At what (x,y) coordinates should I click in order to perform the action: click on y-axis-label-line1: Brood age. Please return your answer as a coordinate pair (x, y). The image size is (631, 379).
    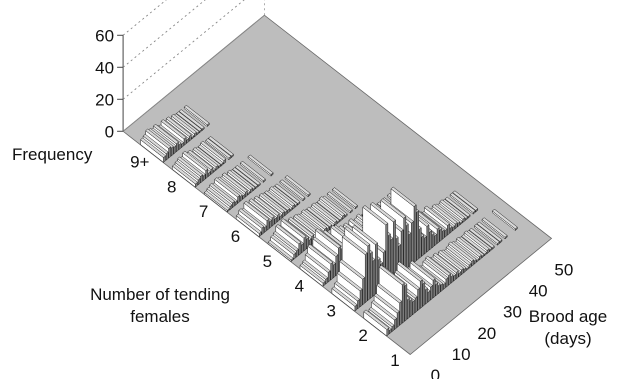
    Looking at the image, I should click on (568, 316).